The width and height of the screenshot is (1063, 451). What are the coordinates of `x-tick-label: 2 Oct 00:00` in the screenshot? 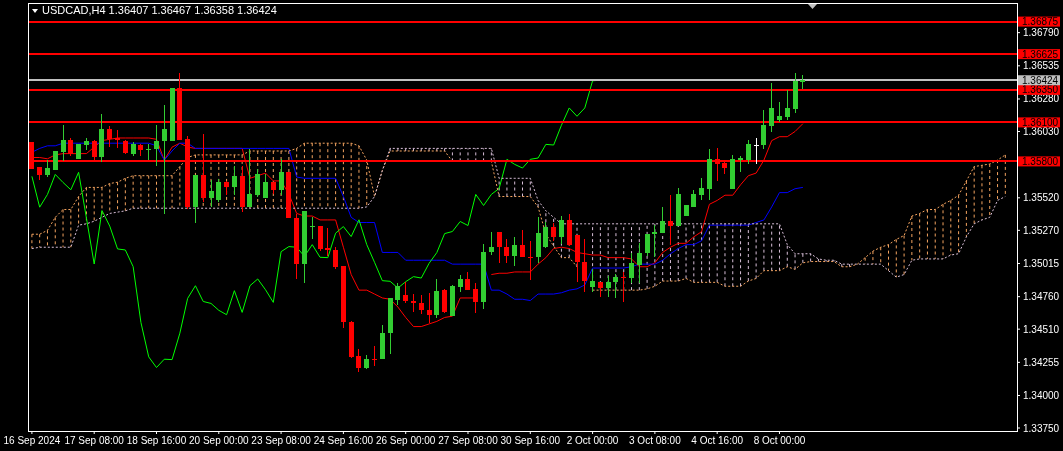 It's located at (592, 440).